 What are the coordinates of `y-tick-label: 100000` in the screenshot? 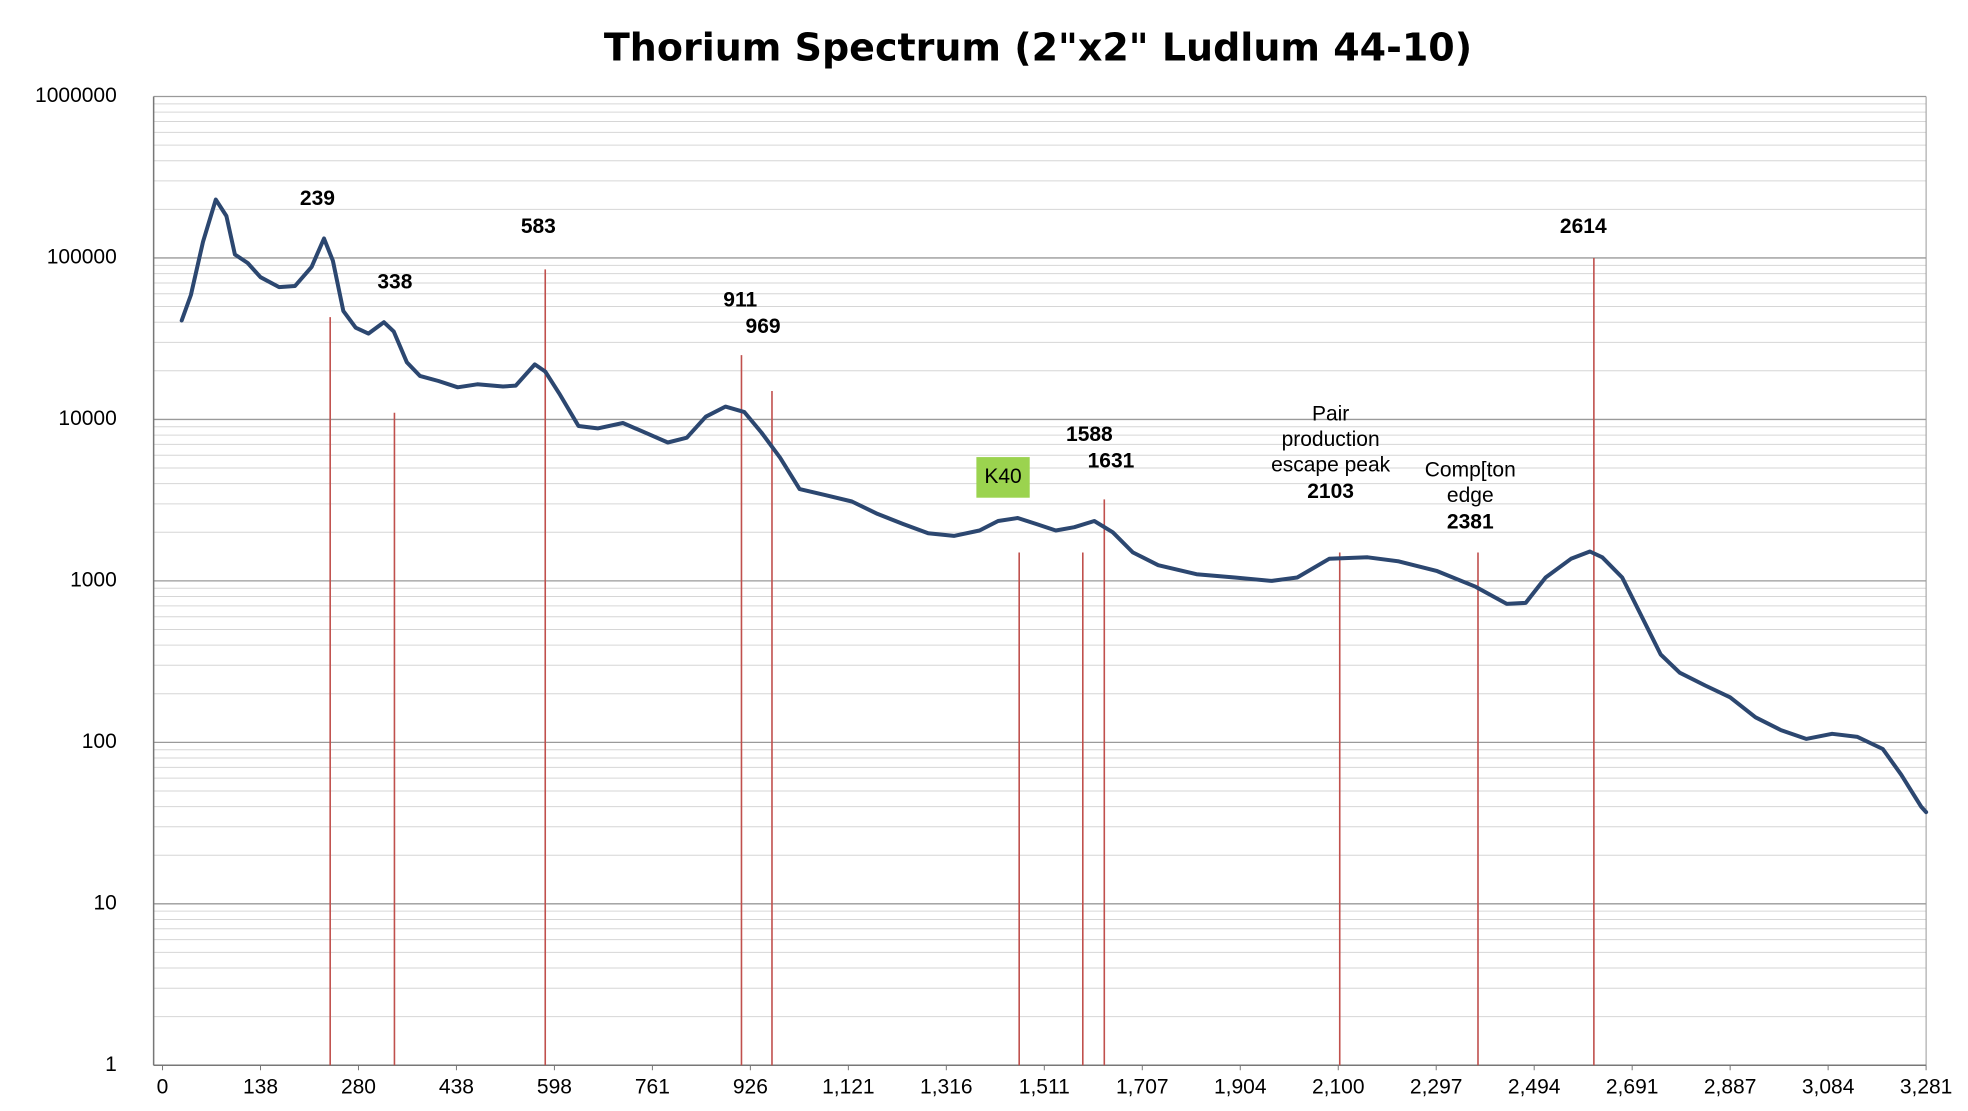 It's located at (82, 257).